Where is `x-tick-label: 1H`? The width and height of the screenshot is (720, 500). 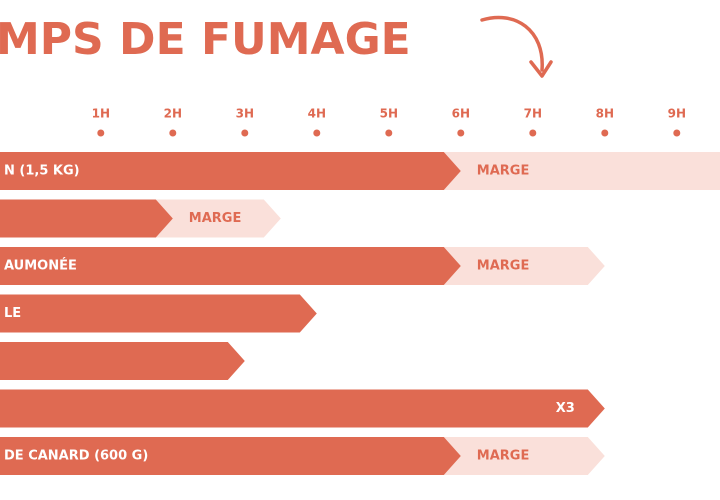 x-tick-label: 1H is located at coordinates (101, 114).